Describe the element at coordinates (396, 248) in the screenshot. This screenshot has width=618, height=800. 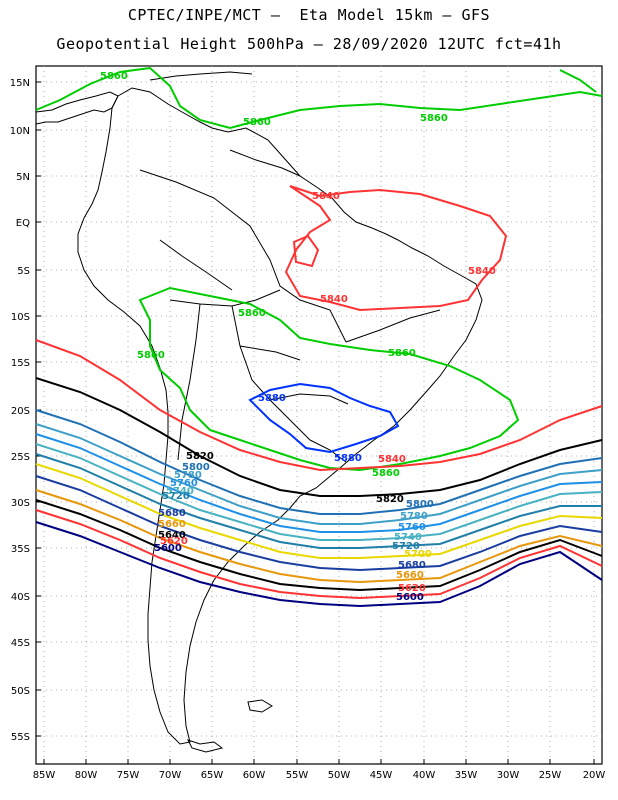
I see `contour-5840-north` at that location.